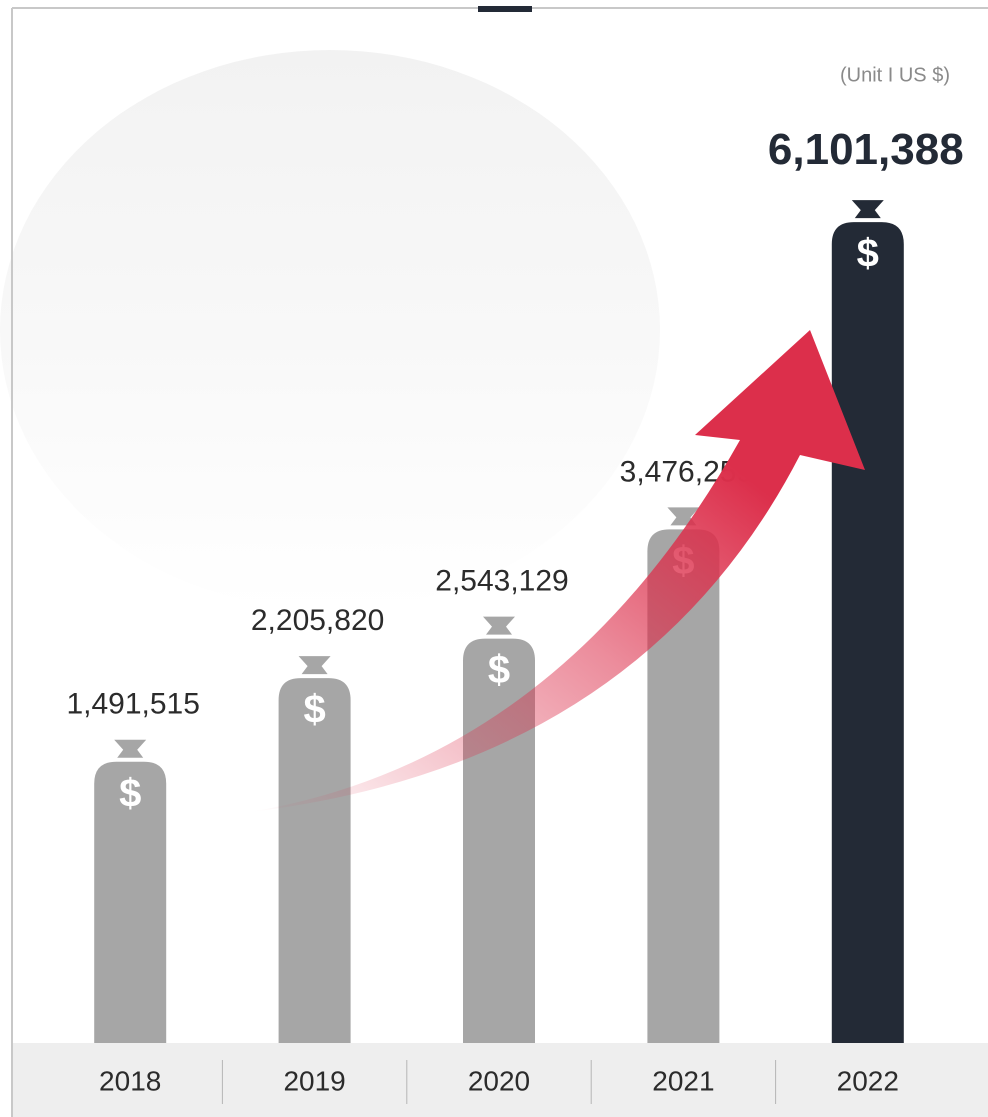 The image size is (988, 1117). I want to click on top-tab, so click(505, 9).